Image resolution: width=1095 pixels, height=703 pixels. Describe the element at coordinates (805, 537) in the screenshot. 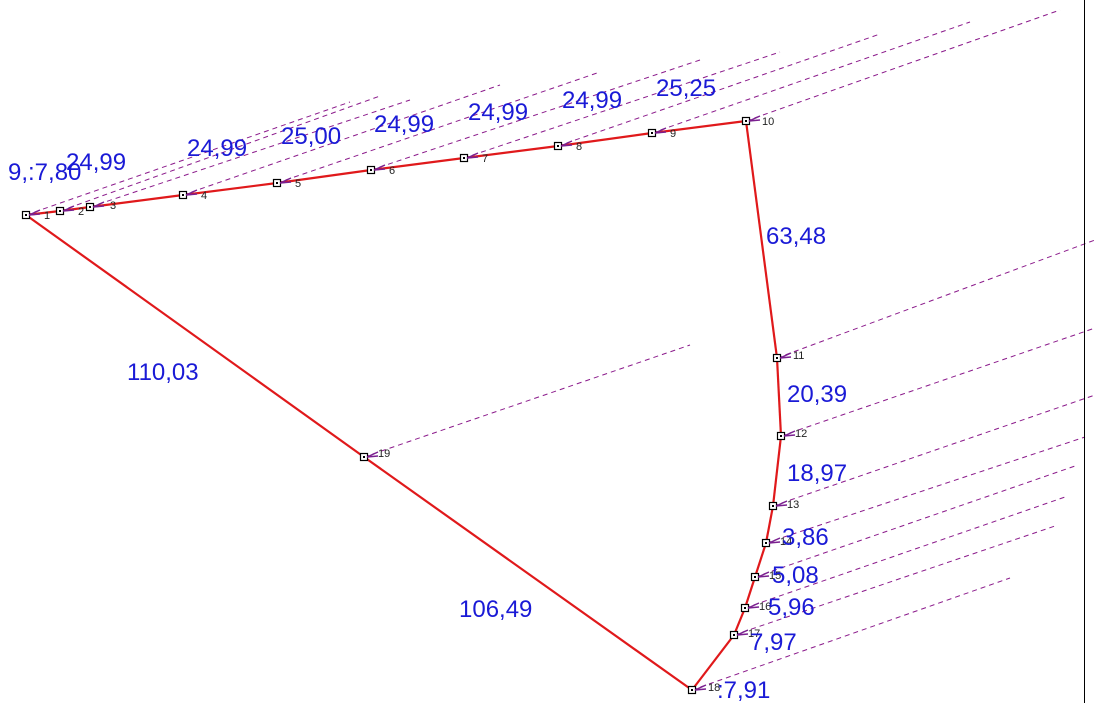

I see `dimension-label: 3,86` at that location.